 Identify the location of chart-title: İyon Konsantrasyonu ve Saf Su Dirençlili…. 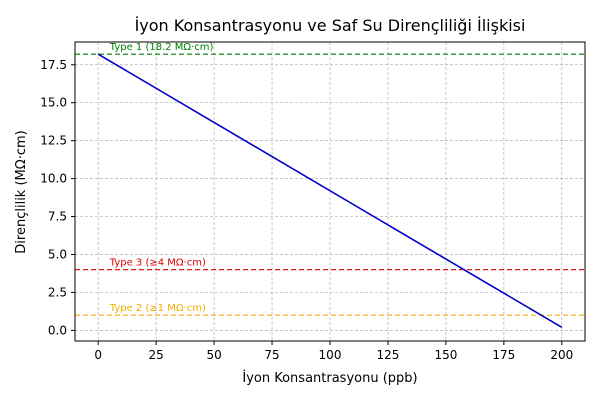
(330, 25).